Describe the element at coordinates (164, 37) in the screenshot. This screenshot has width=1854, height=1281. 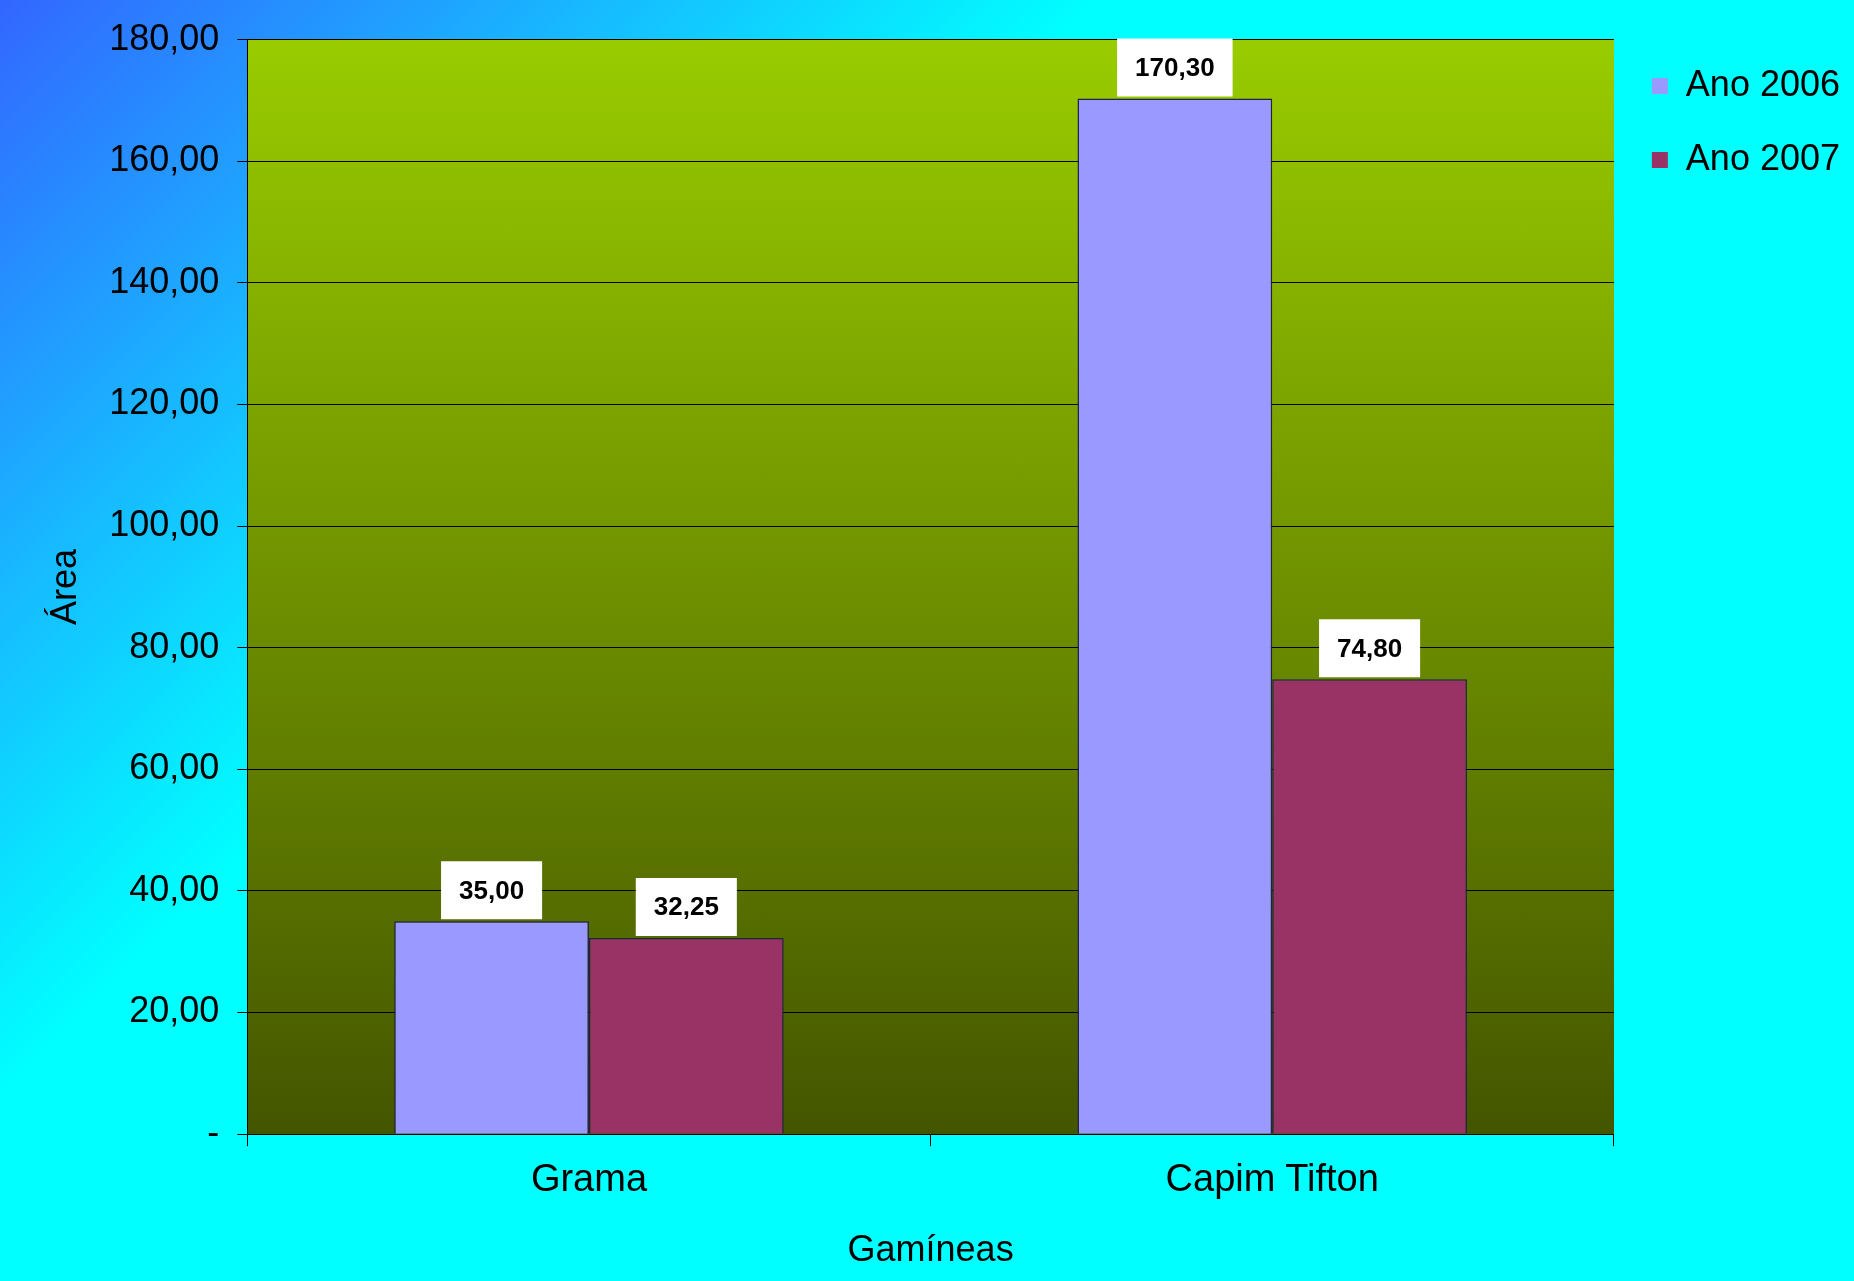
I see `y-tick-label: 180,00` at that location.